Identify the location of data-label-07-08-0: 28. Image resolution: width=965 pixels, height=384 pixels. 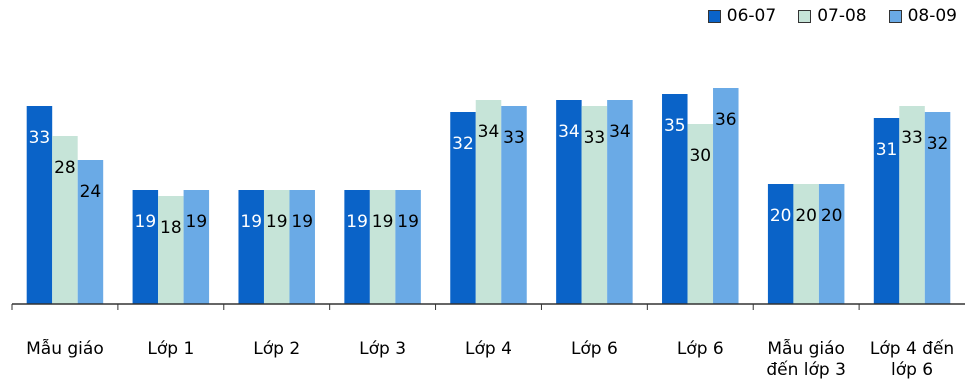
(65, 168).